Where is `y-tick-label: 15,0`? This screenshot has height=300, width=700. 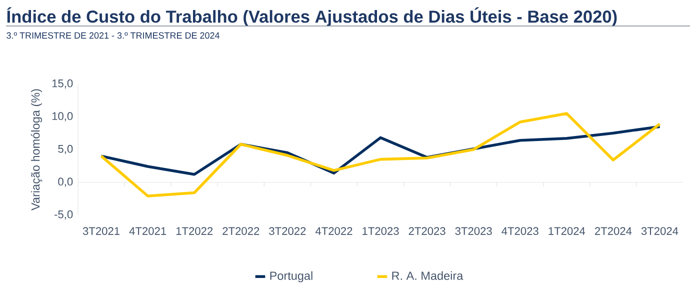 y-tick-label: 15,0 is located at coordinates (62, 84).